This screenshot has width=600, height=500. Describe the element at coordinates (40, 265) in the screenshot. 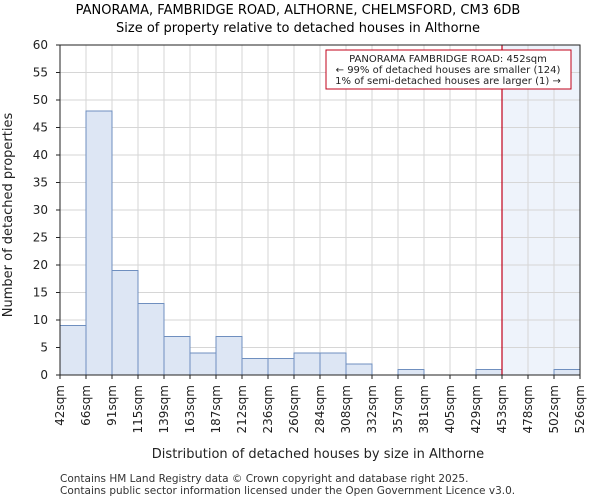

I see `y-tick-label: 20` at that location.